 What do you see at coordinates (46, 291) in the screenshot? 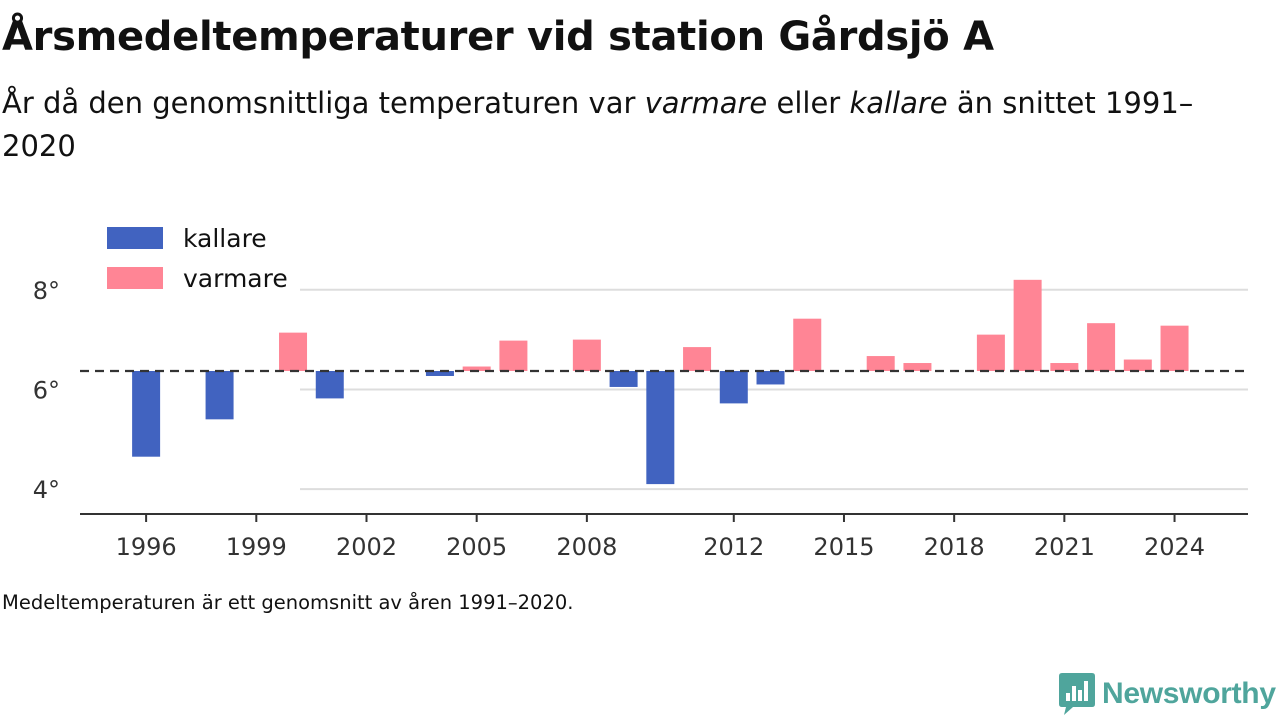
I see `y-tick-label: 8°` at bounding box center [46, 291].